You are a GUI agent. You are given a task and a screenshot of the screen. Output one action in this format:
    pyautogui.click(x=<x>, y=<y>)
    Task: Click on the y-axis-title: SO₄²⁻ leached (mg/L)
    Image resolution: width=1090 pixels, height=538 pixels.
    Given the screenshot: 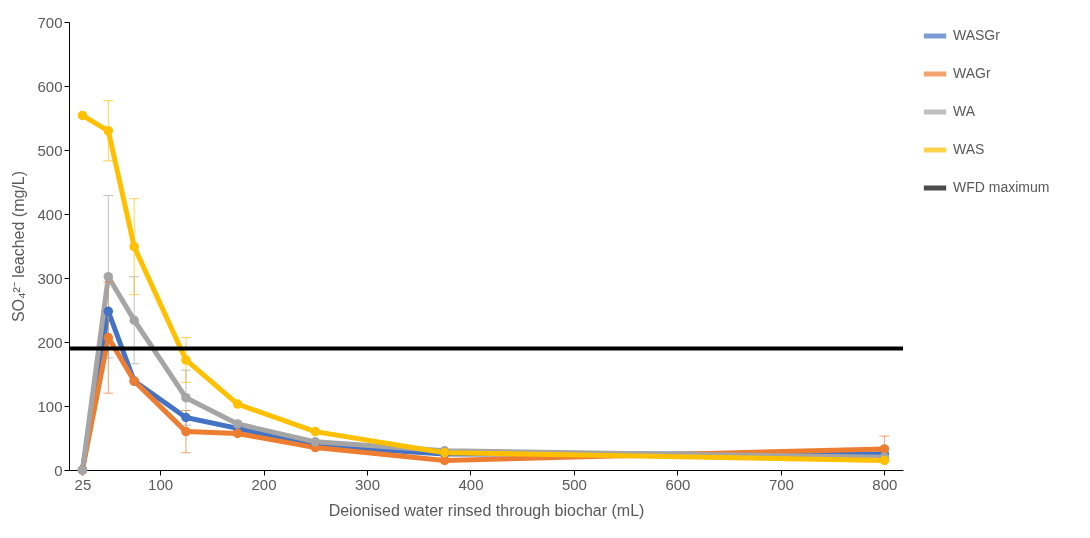 What is the action you would take?
    pyautogui.click(x=19, y=246)
    